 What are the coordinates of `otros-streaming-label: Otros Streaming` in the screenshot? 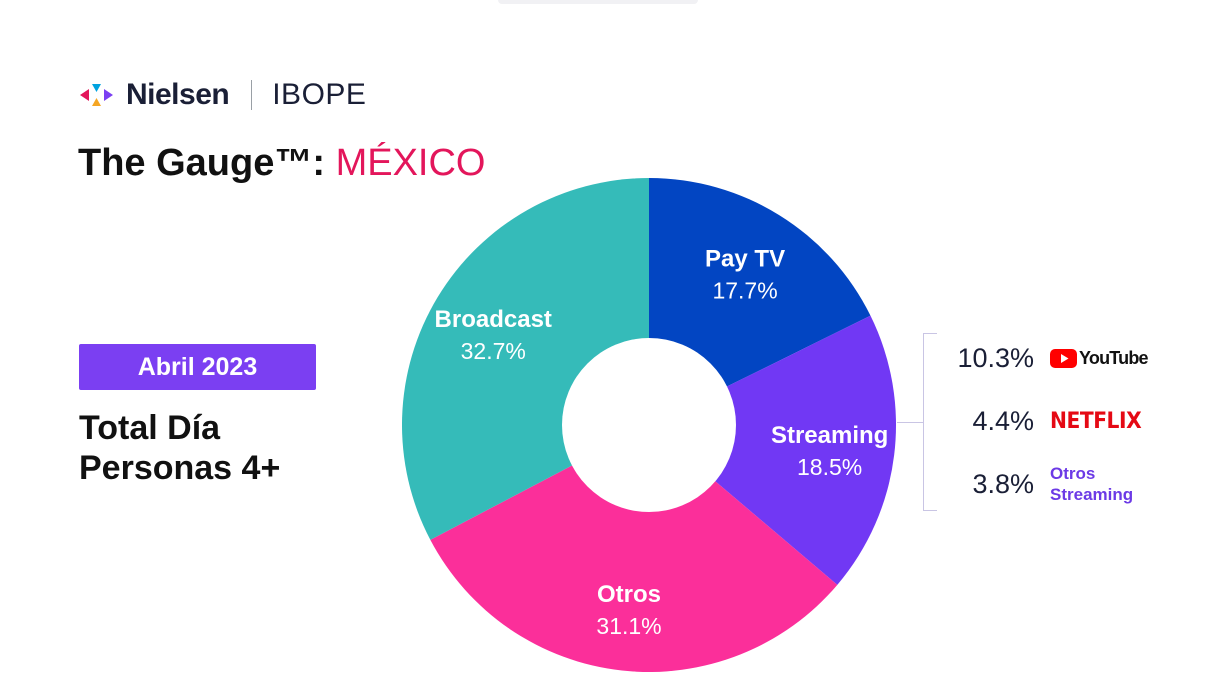 It's located at (1092, 484).